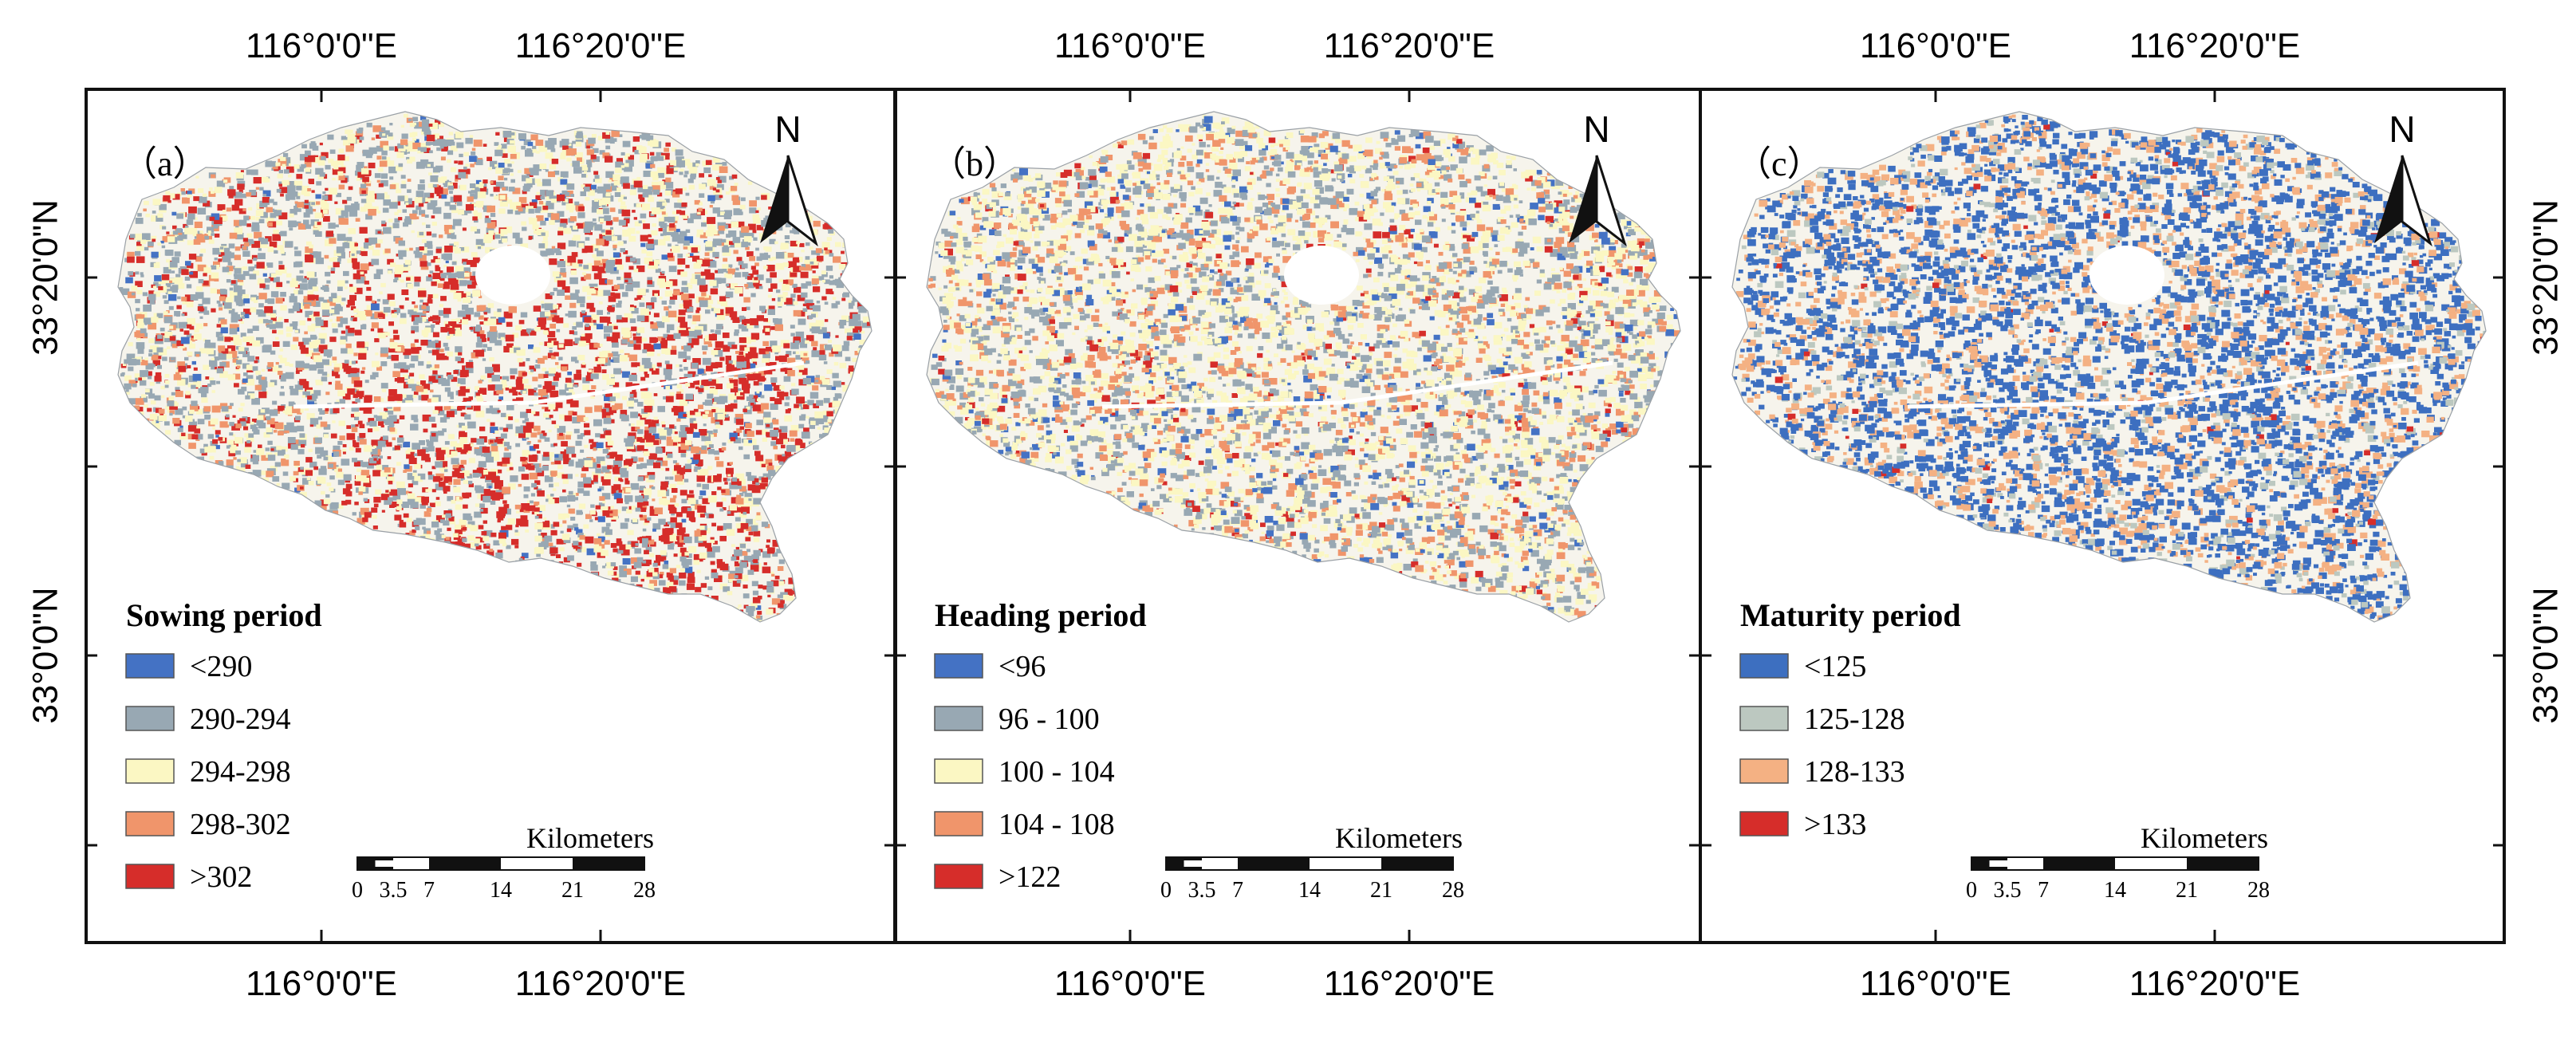  I want to click on lat-label-left-upper: 33°20'0"N, so click(45, 277).